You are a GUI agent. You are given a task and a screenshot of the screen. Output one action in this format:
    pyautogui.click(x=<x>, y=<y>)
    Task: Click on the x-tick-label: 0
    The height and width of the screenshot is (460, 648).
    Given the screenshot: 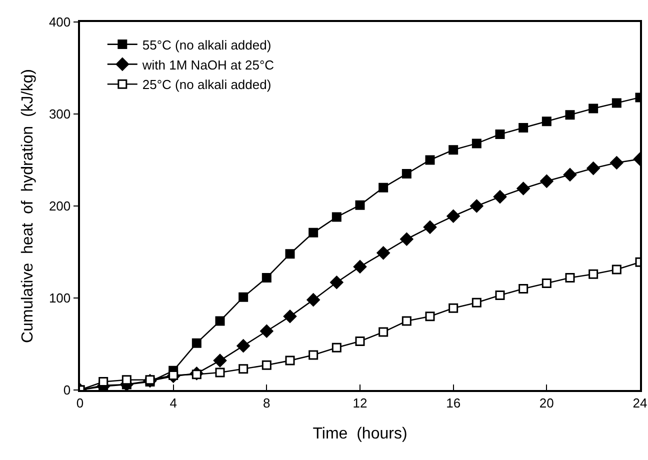 What is the action you would take?
    pyautogui.click(x=80, y=402)
    